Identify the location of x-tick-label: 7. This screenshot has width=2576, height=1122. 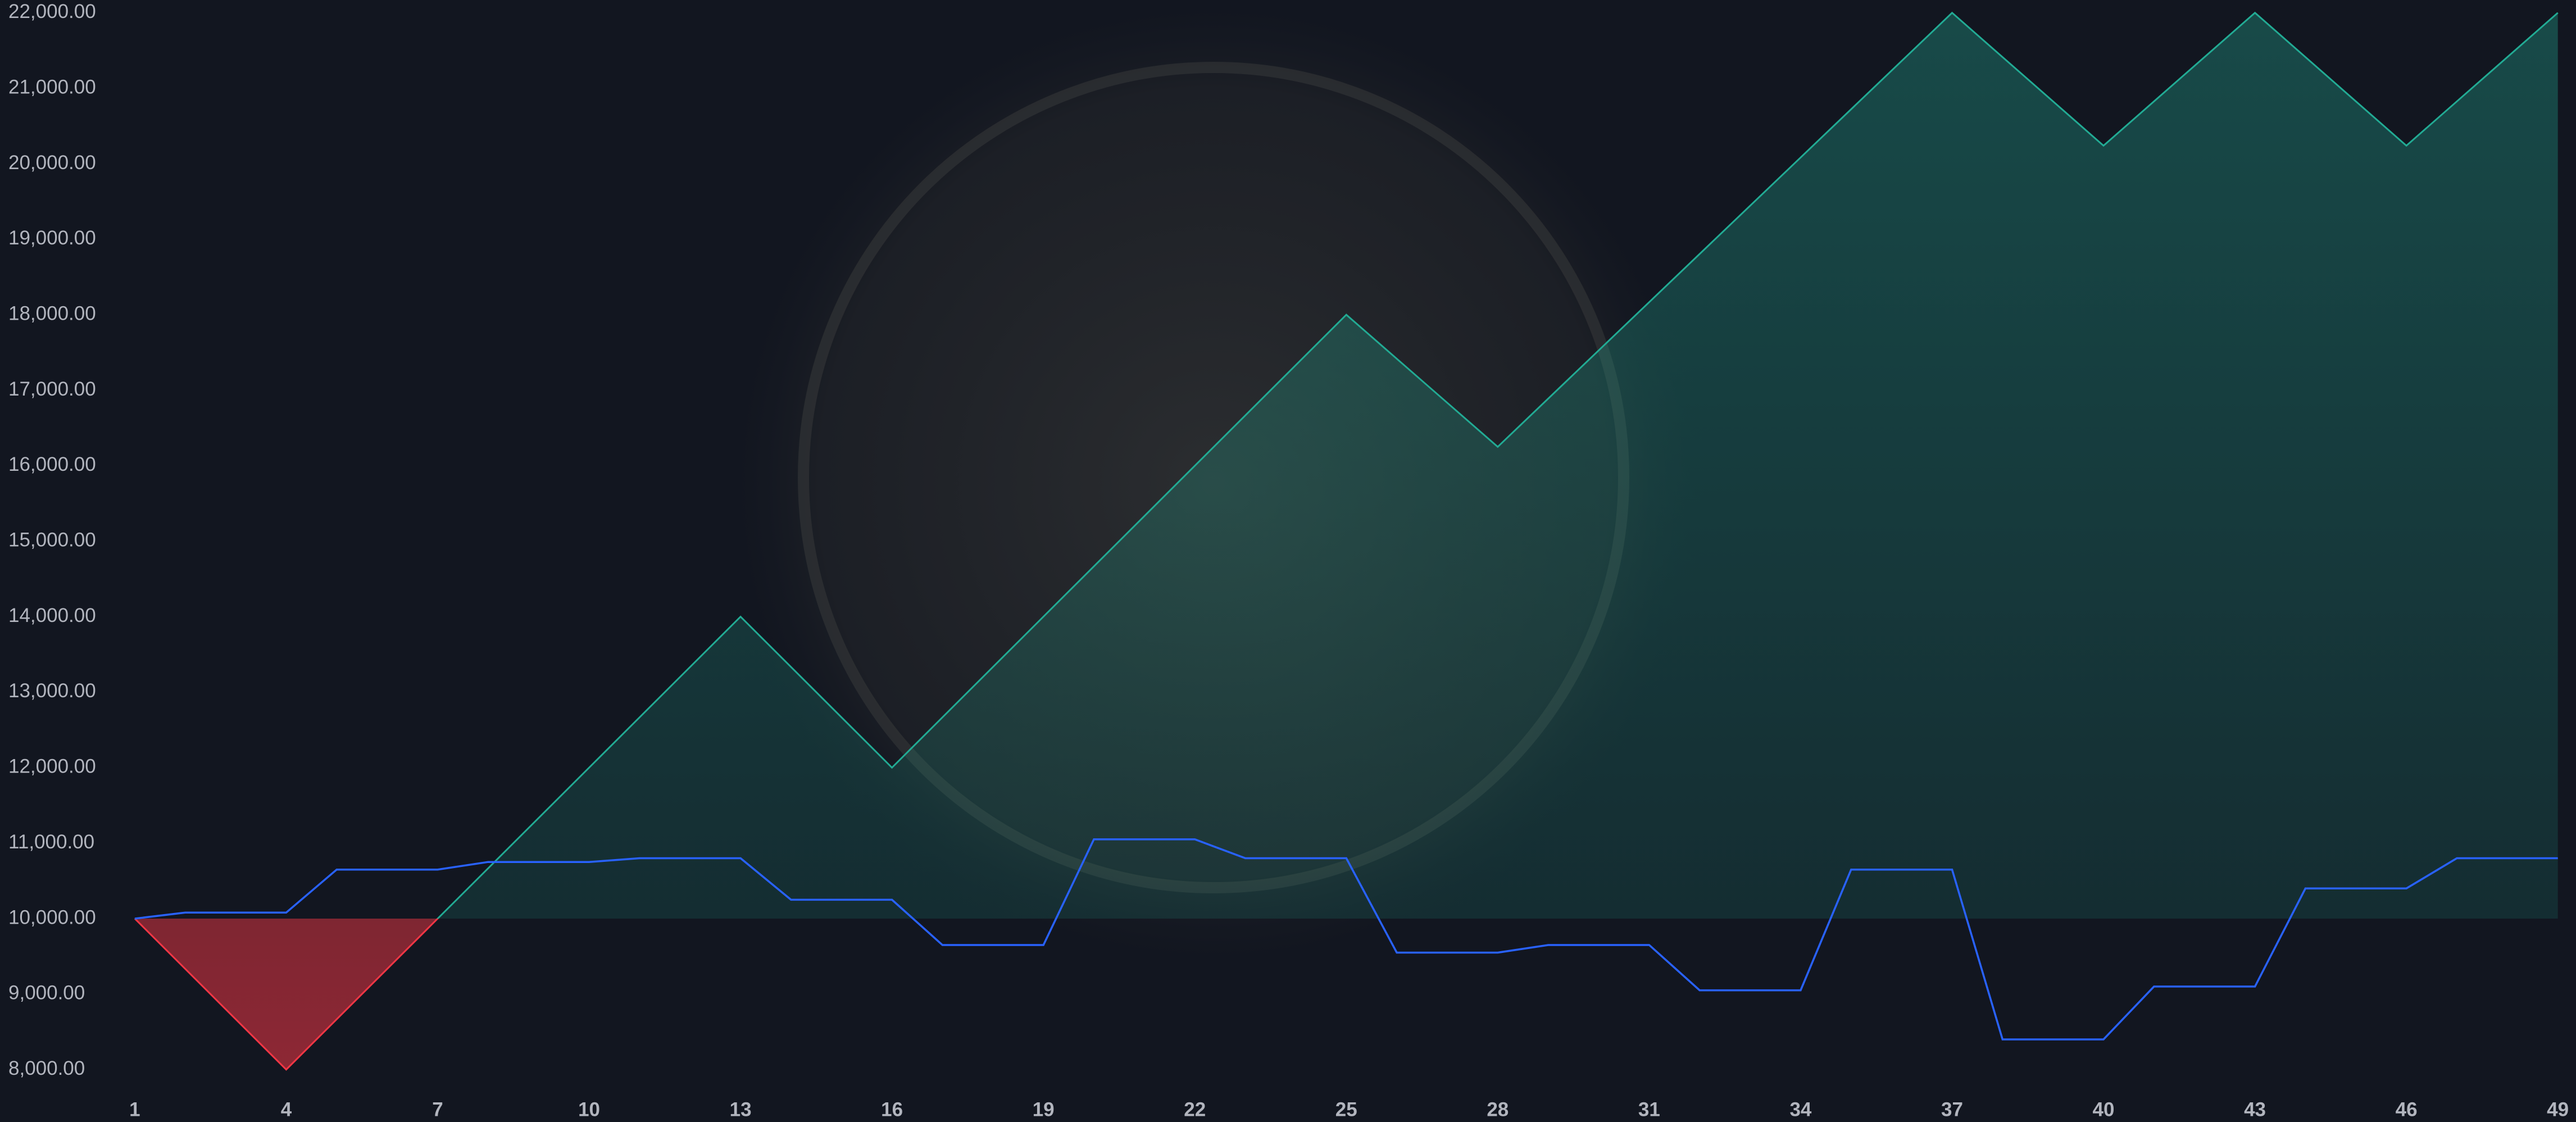
(438, 1109).